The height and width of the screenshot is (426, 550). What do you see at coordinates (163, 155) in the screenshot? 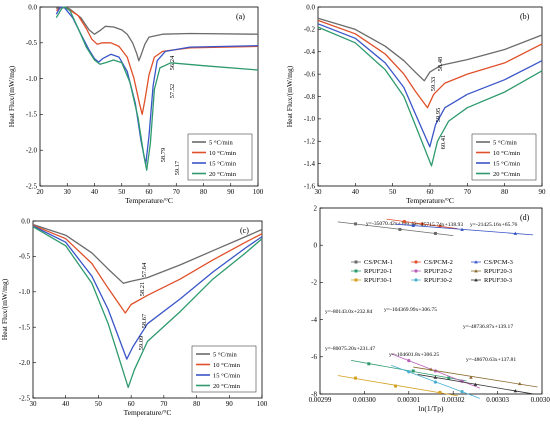
I see `peak-label: 58.79` at bounding box center [163, 155].